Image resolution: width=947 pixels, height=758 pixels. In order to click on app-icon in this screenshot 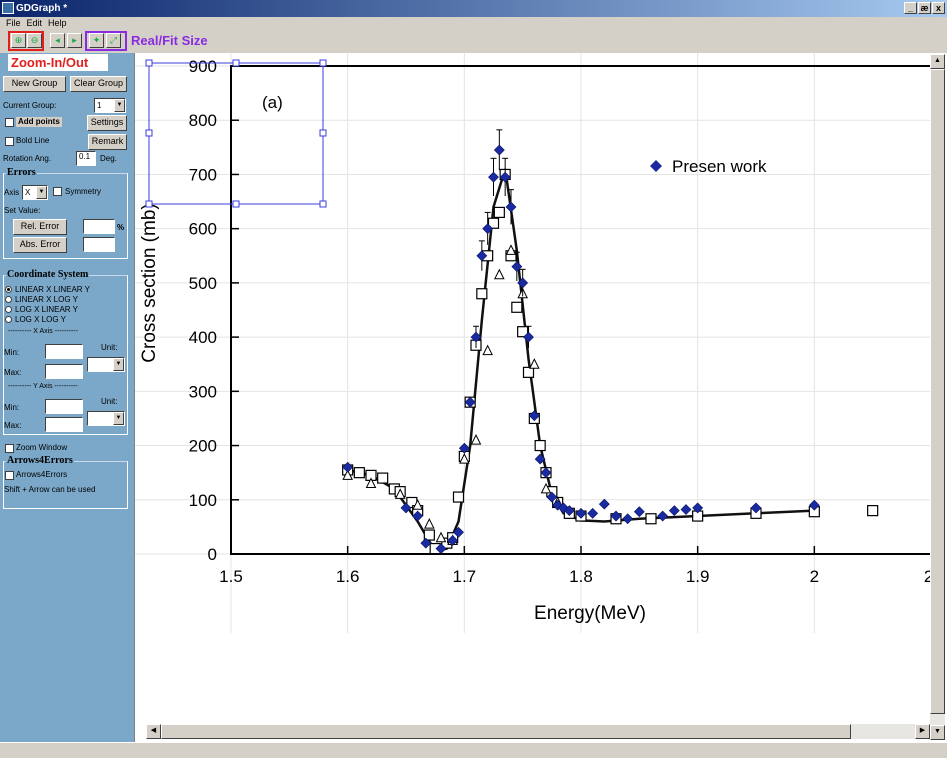, I will do `click(8, 8)`.